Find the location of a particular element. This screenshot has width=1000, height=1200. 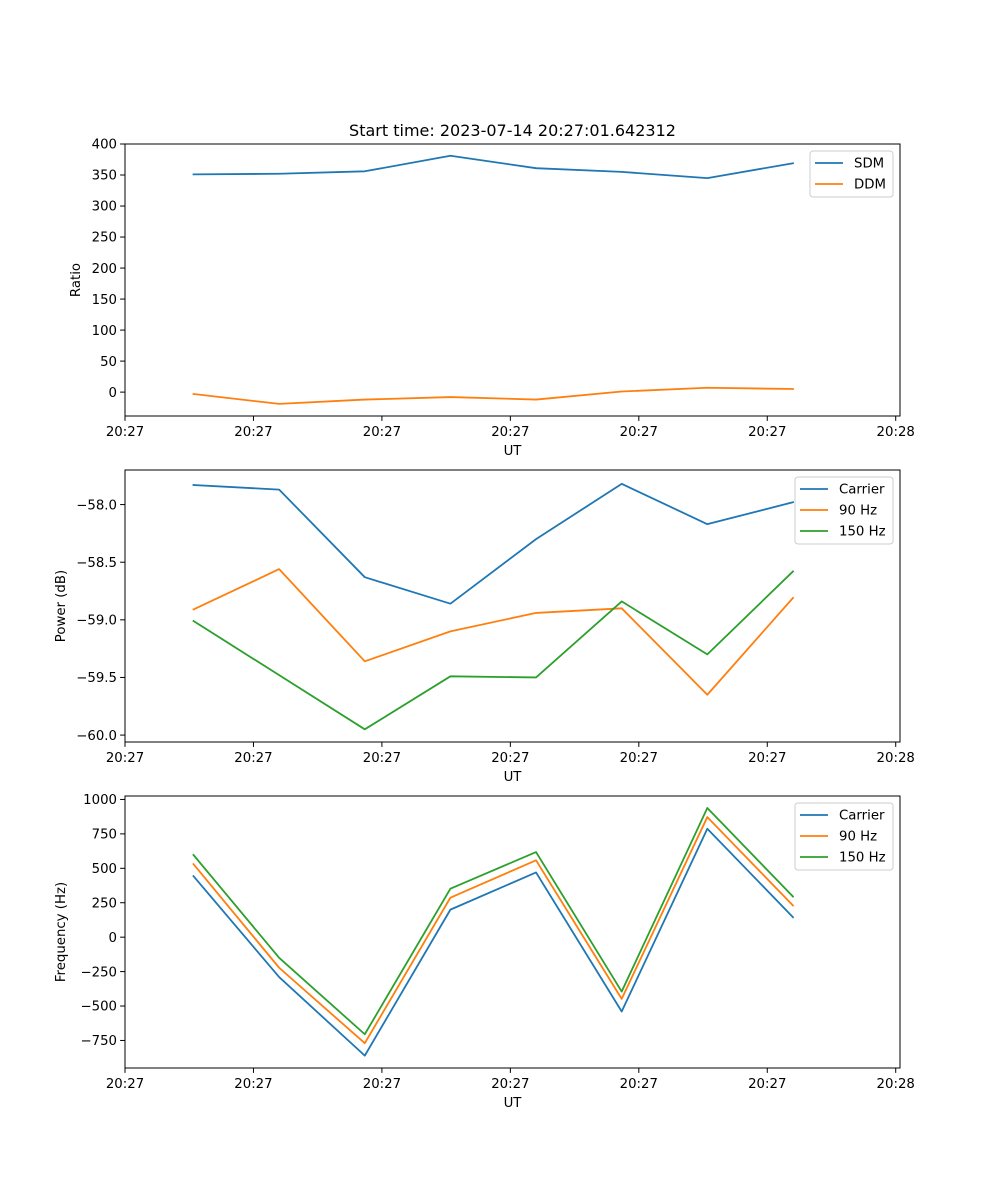

frequency-legend-box is located at coordinates (844, 836).